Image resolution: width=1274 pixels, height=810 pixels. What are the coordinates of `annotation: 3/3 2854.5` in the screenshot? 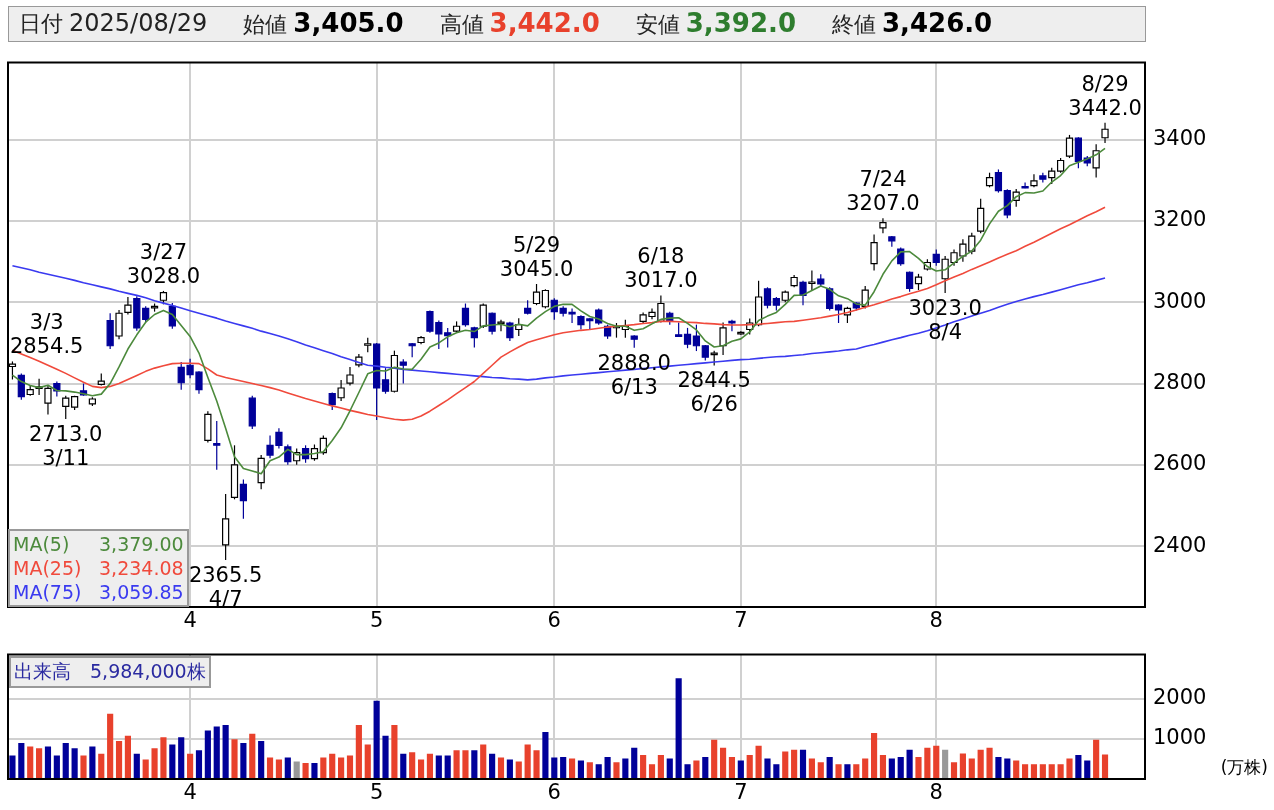 It's located at (47, 334).